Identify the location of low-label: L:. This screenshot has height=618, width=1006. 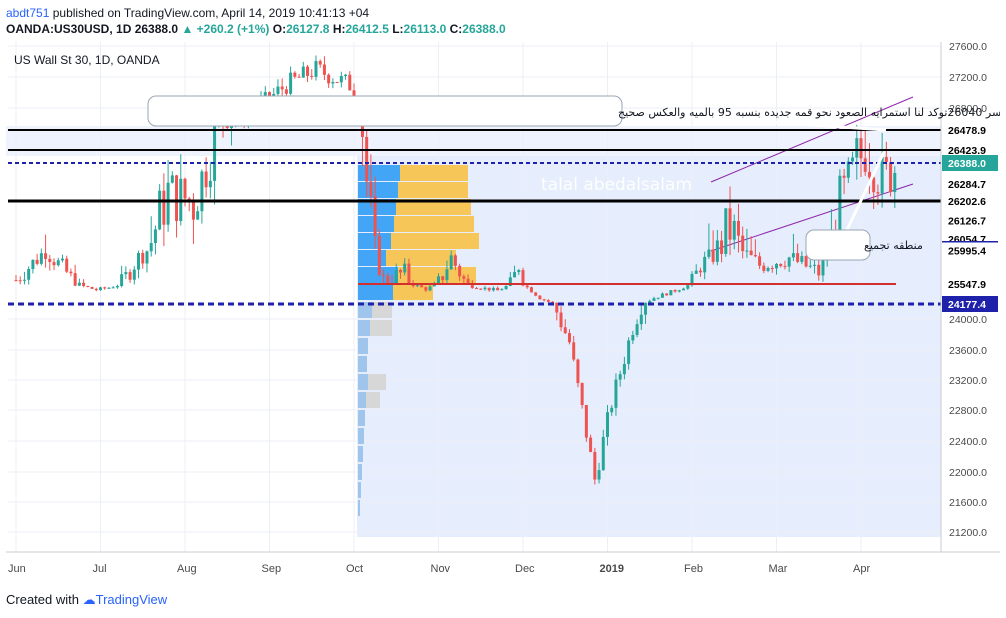
(398, 29).